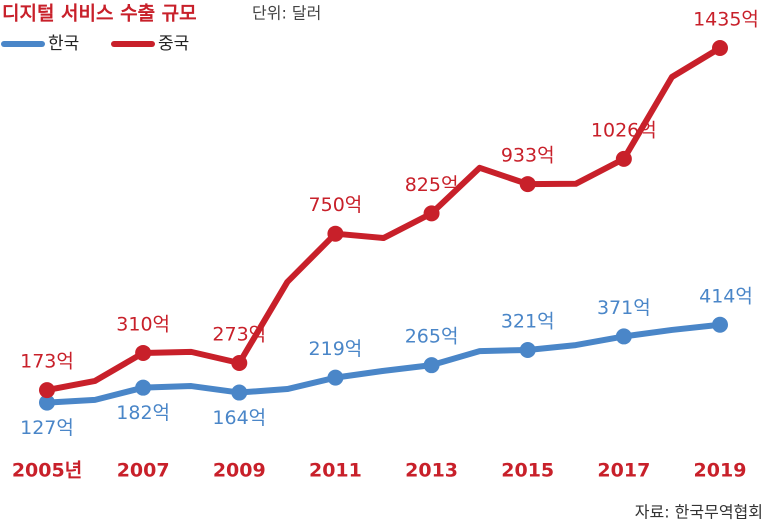 This screenshot has width=767, height=525. I want to click on x-tick-label: 2017, so click(623, 471).